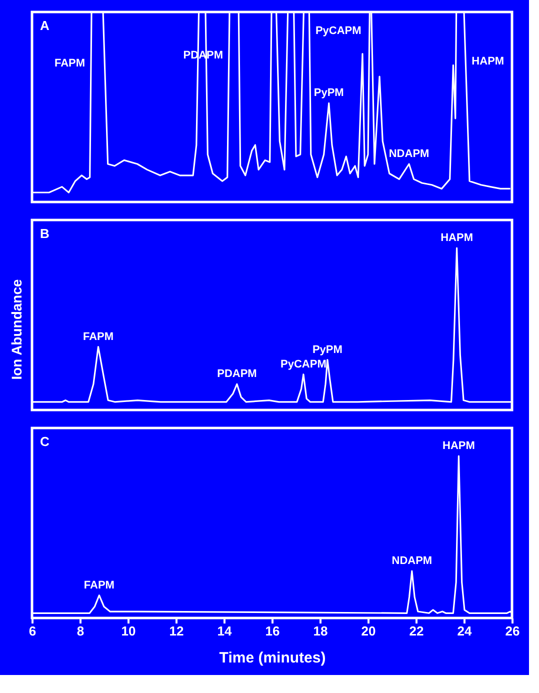  Describe the element at coordinates (45, 25) in the screenshot. I see `annotation: A` at that location.